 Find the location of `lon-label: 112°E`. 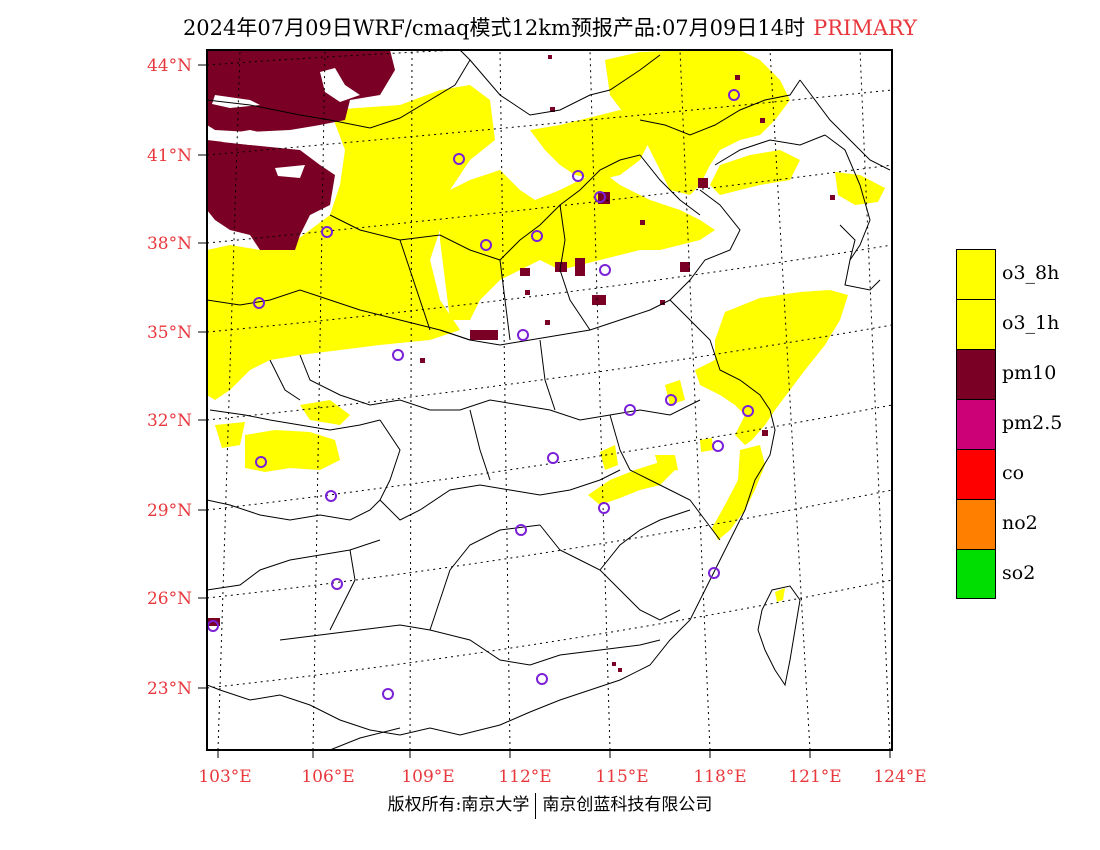

lon-label: 112°E is located at coordinates (524, 777).